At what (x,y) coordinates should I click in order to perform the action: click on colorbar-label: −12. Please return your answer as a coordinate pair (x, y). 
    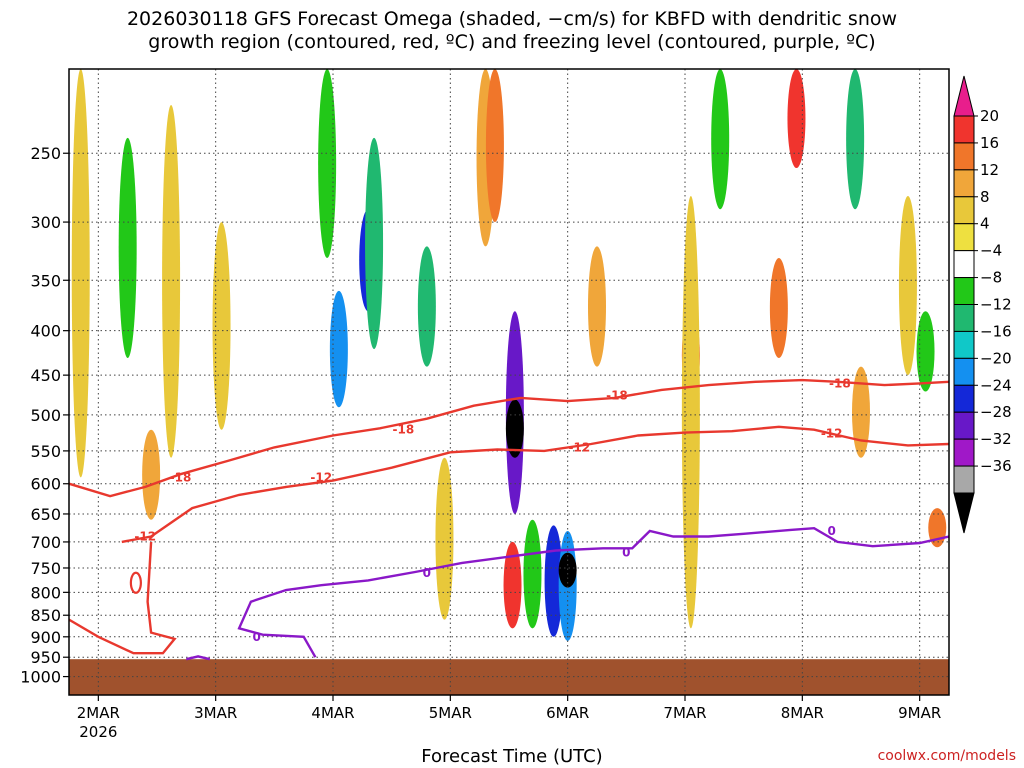
    Looking at the image, I should click on (996, 305).